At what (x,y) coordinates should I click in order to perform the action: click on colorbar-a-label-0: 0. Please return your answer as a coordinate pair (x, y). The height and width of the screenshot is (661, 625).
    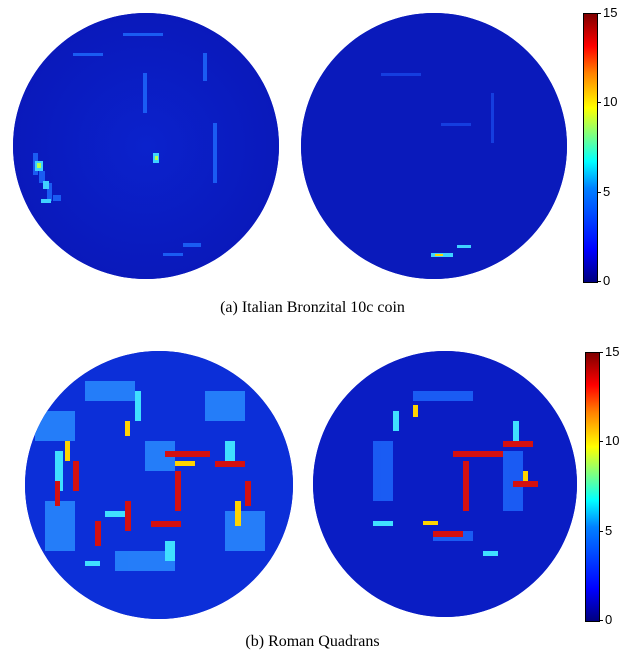
    Looking at the image, I should click on (607, 280).